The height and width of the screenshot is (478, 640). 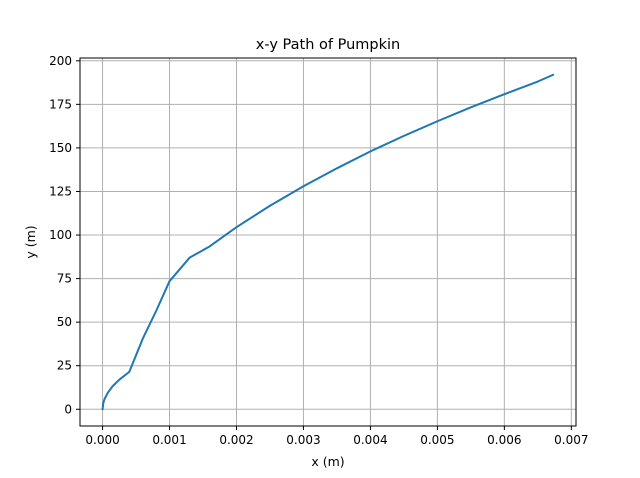 I want to click on y-axis: 0 25 50 75 100 125 150 175 200, so click(x=64, y=235).